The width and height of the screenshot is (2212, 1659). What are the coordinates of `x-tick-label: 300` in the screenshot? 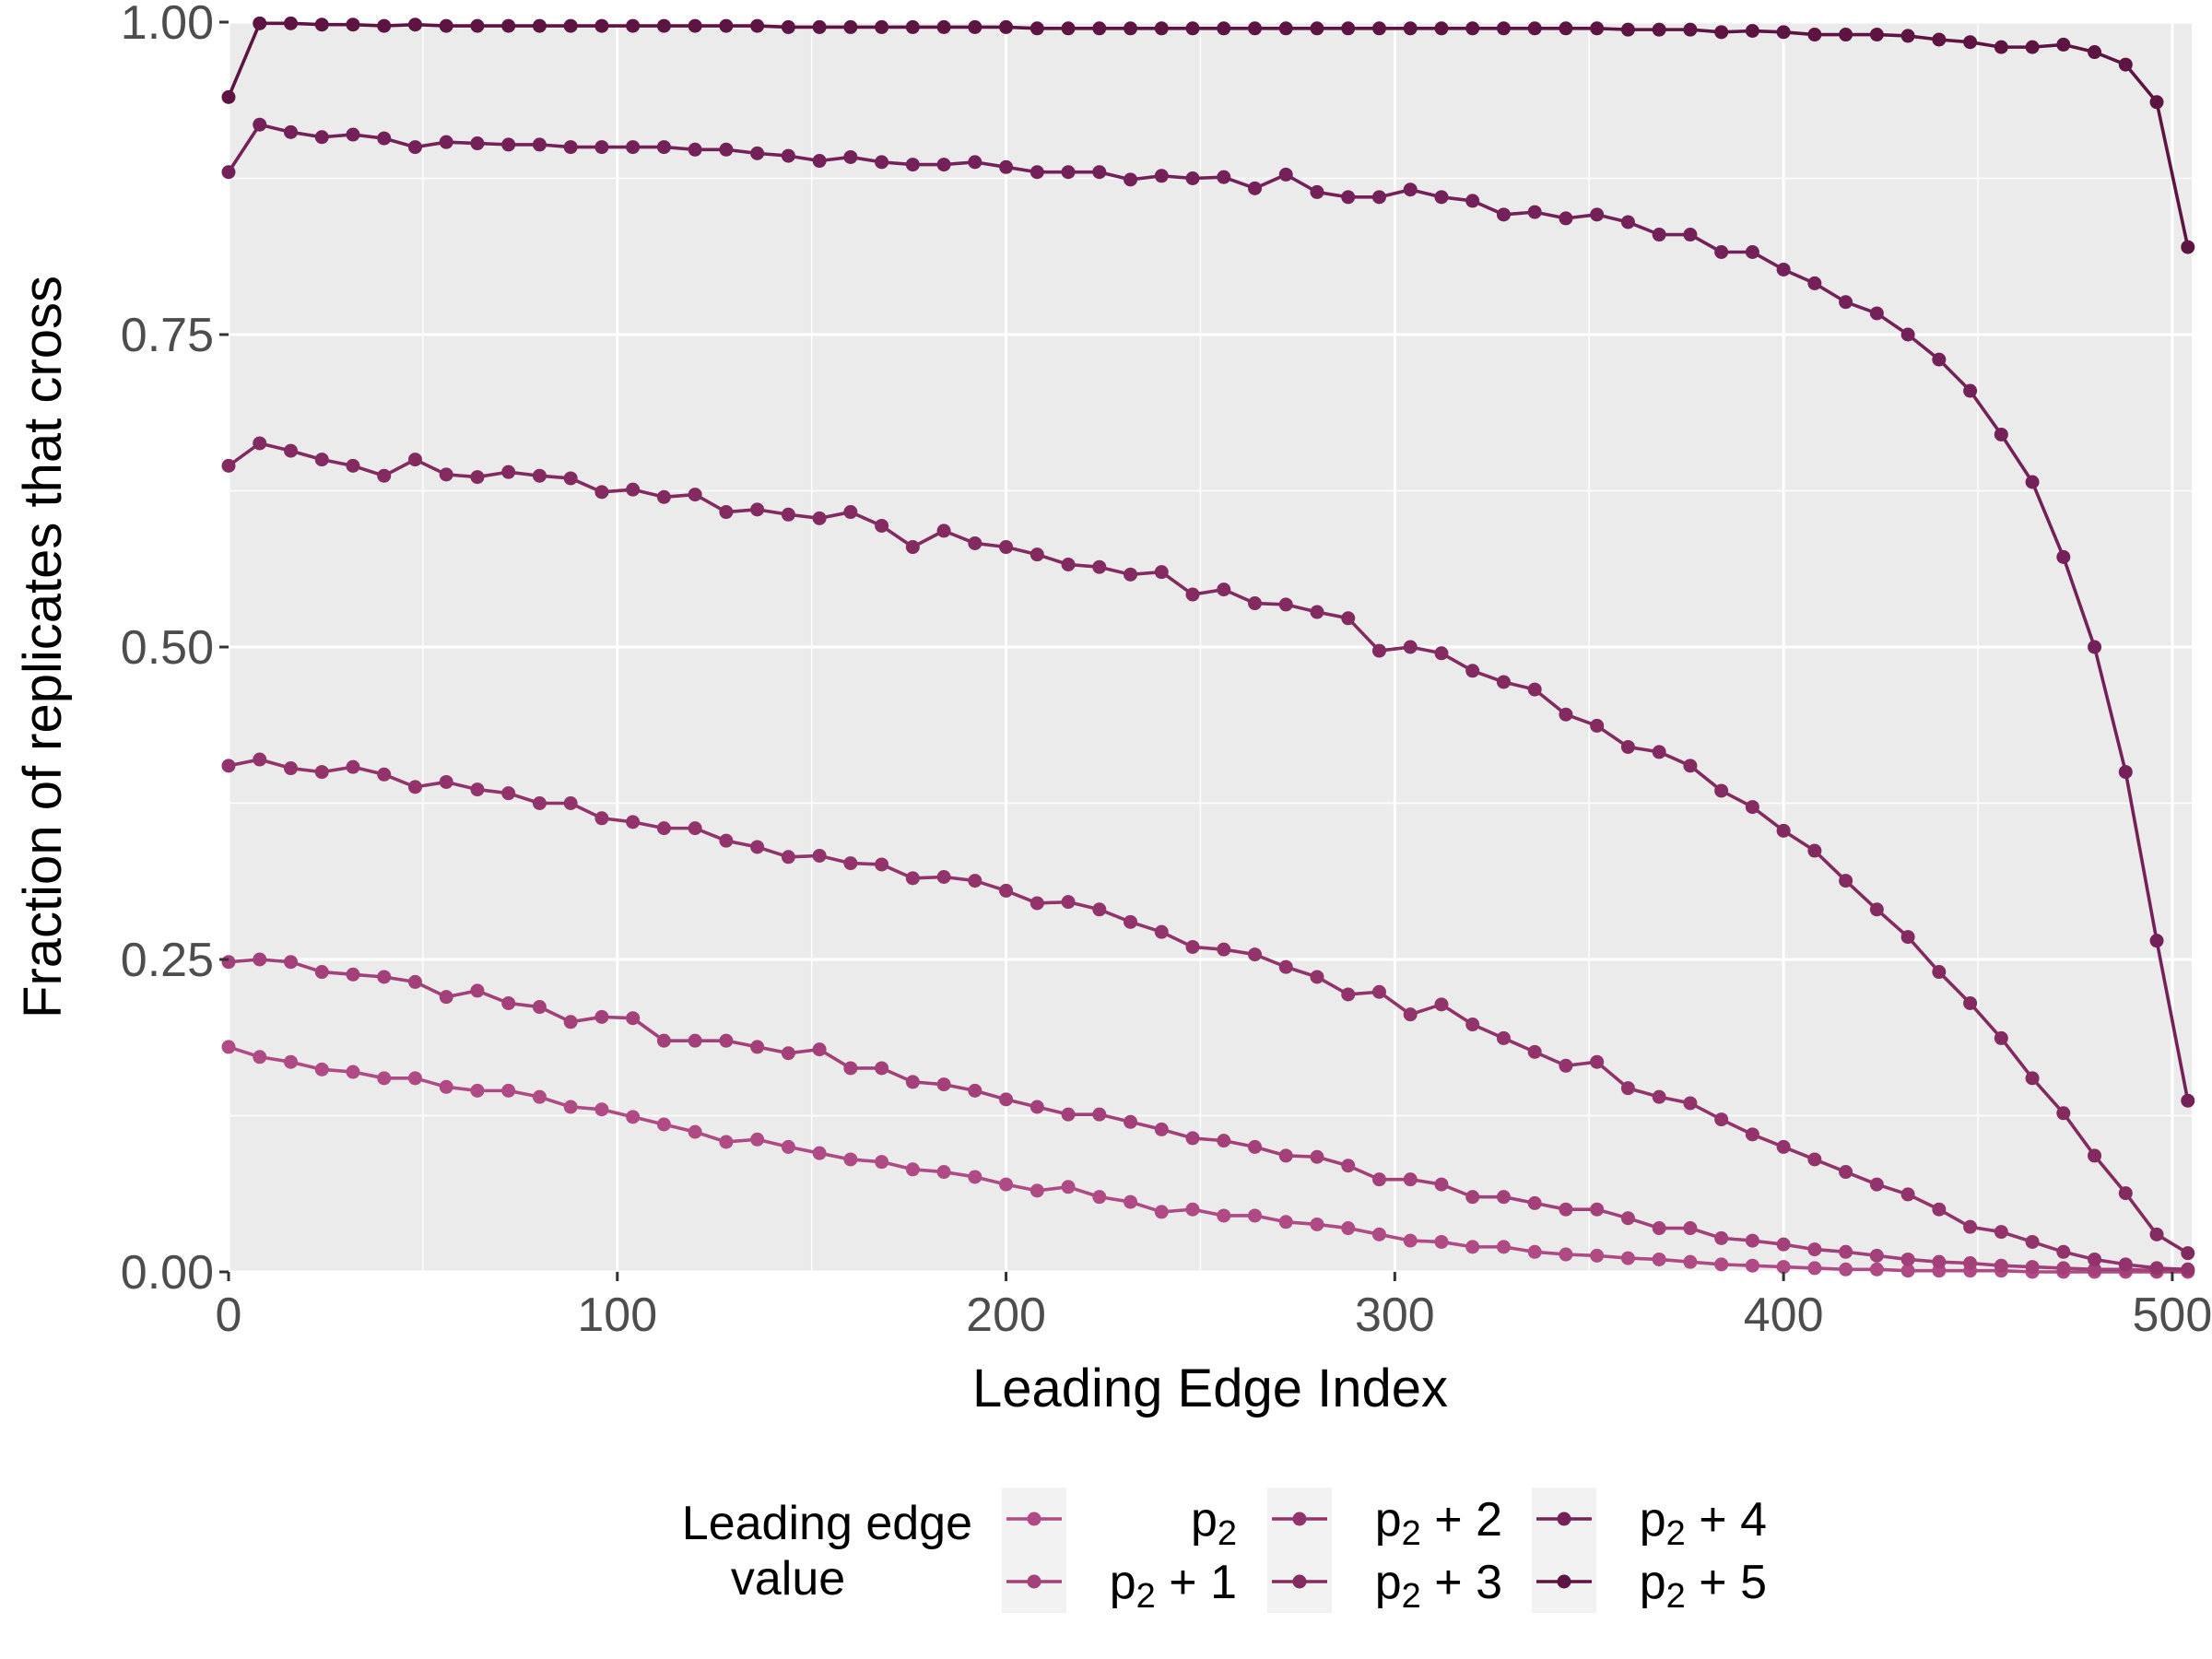 It's located at (1395, 1315).